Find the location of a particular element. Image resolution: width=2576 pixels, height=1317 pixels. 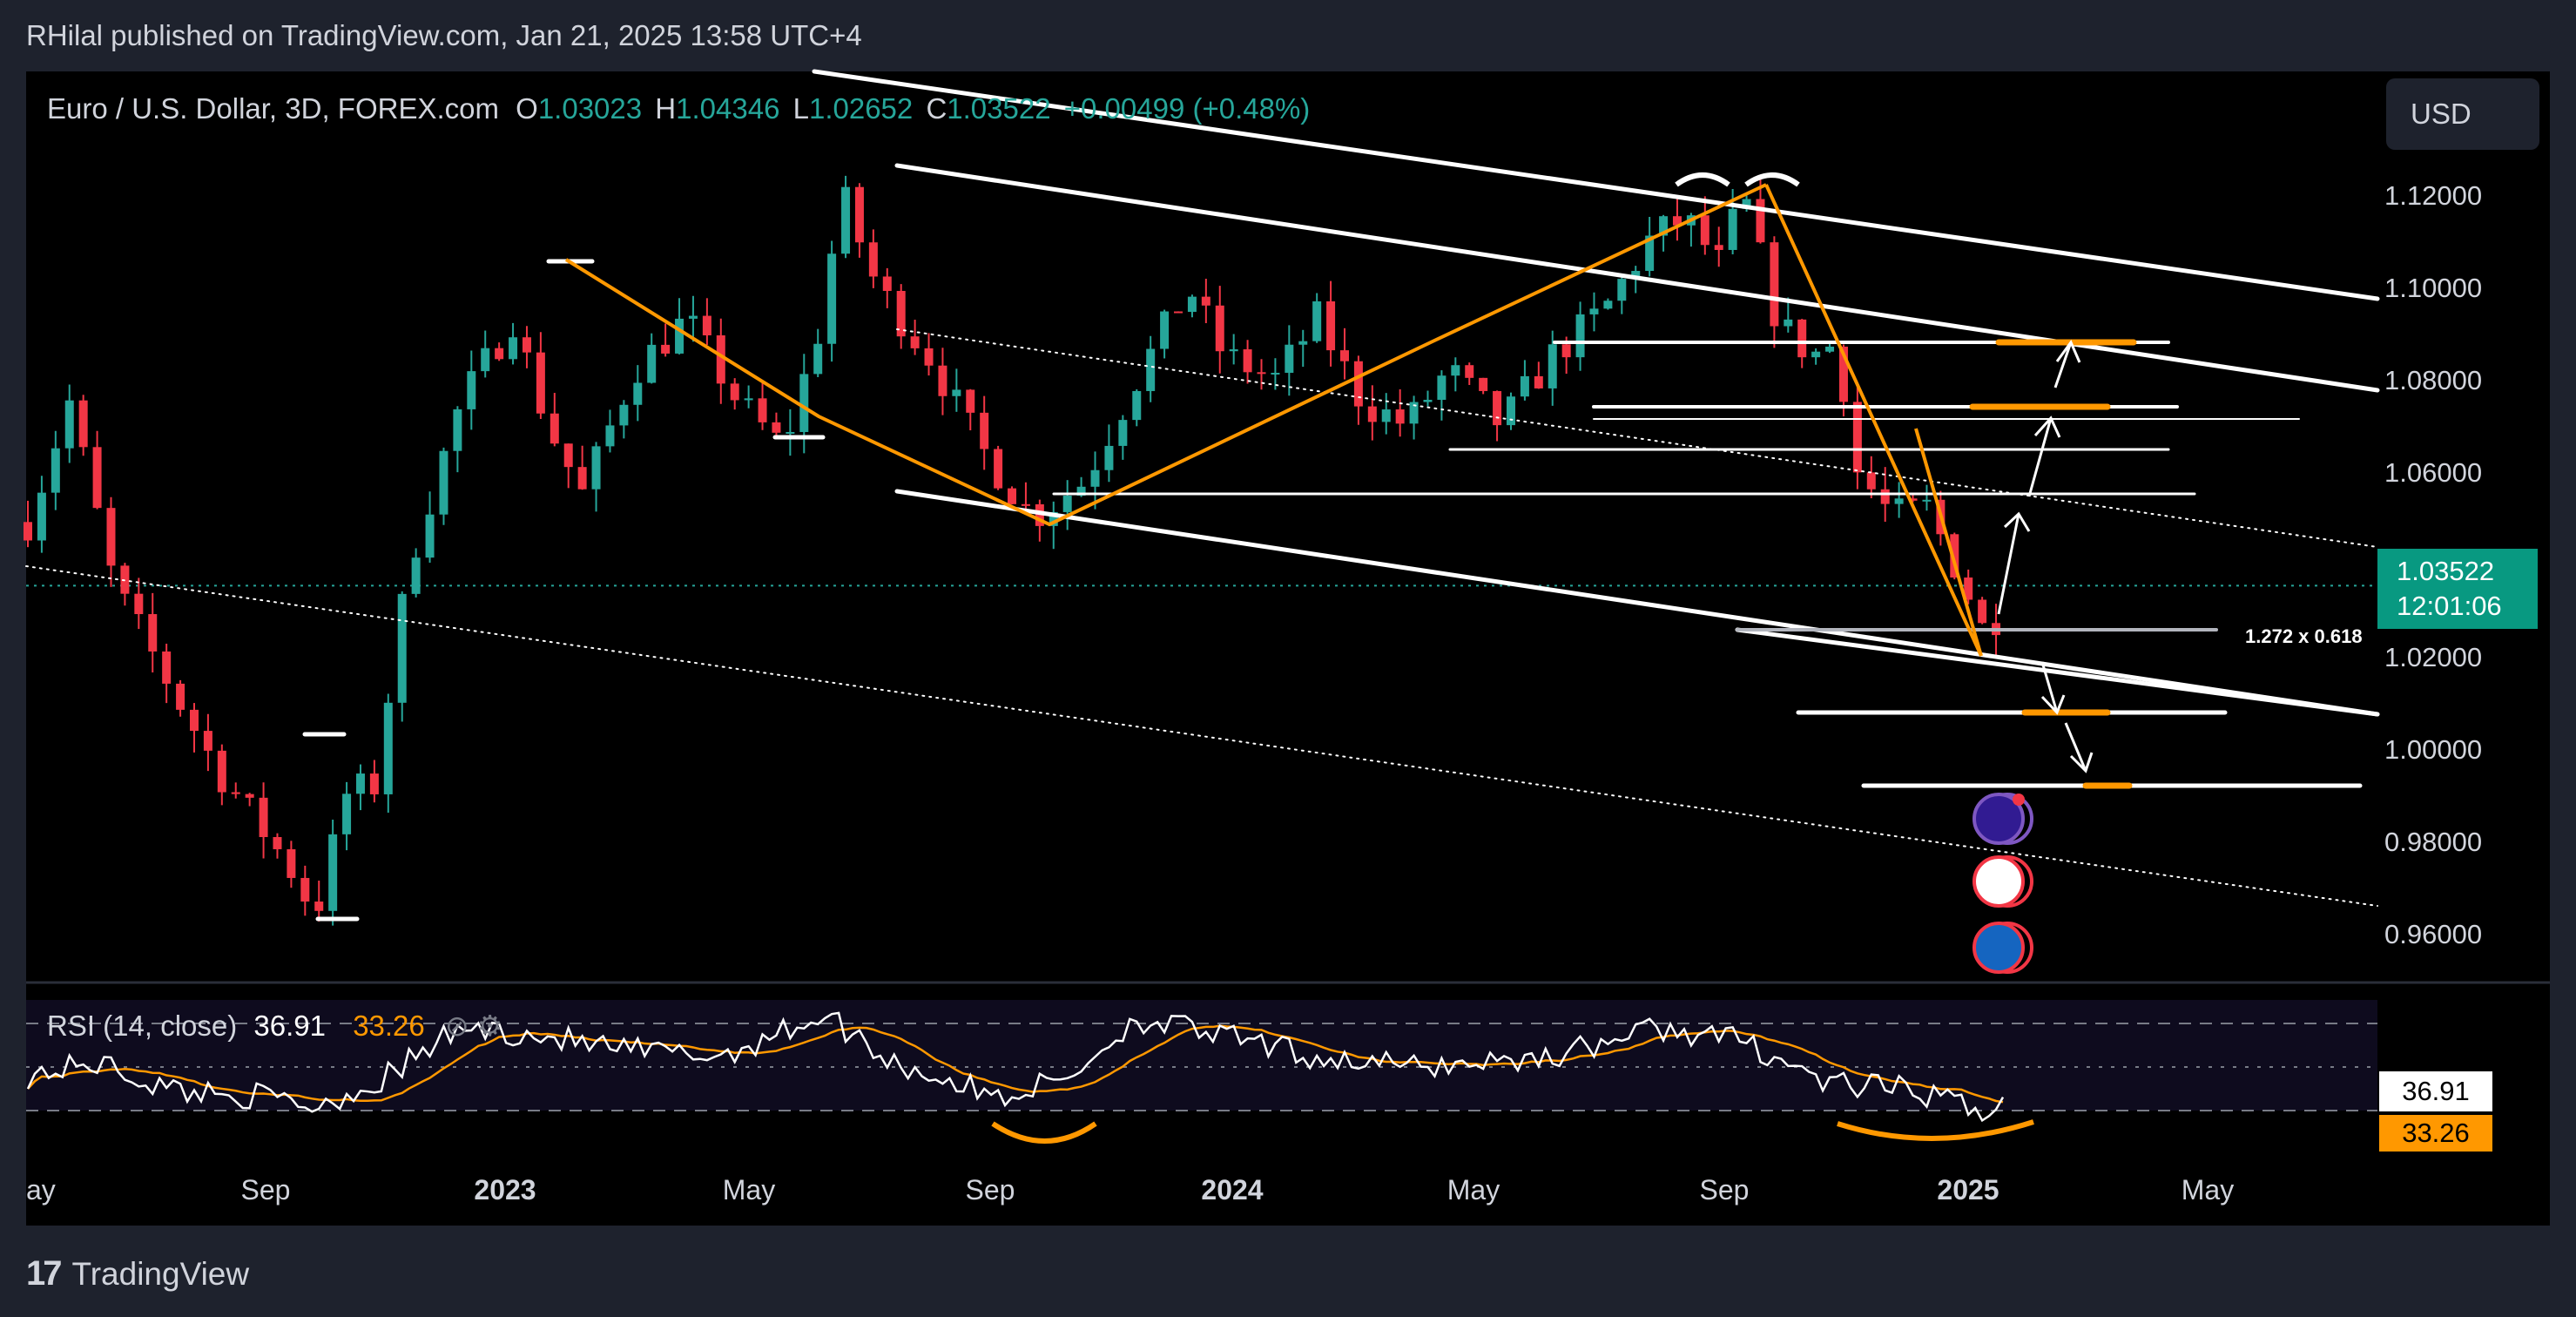

rsi-value-tag: 36.91 is located at coordinates (2436, 1091).